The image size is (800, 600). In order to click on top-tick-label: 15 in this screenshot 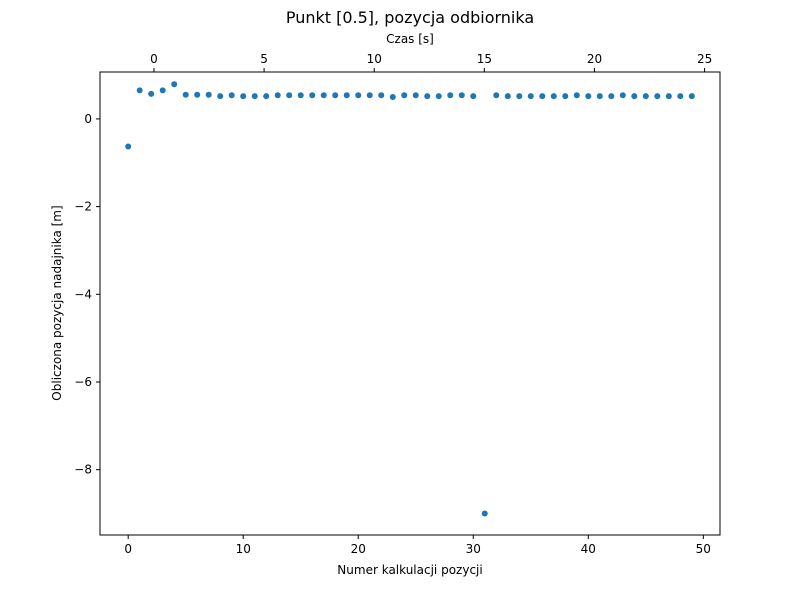, I will do `click(484, 59)`.